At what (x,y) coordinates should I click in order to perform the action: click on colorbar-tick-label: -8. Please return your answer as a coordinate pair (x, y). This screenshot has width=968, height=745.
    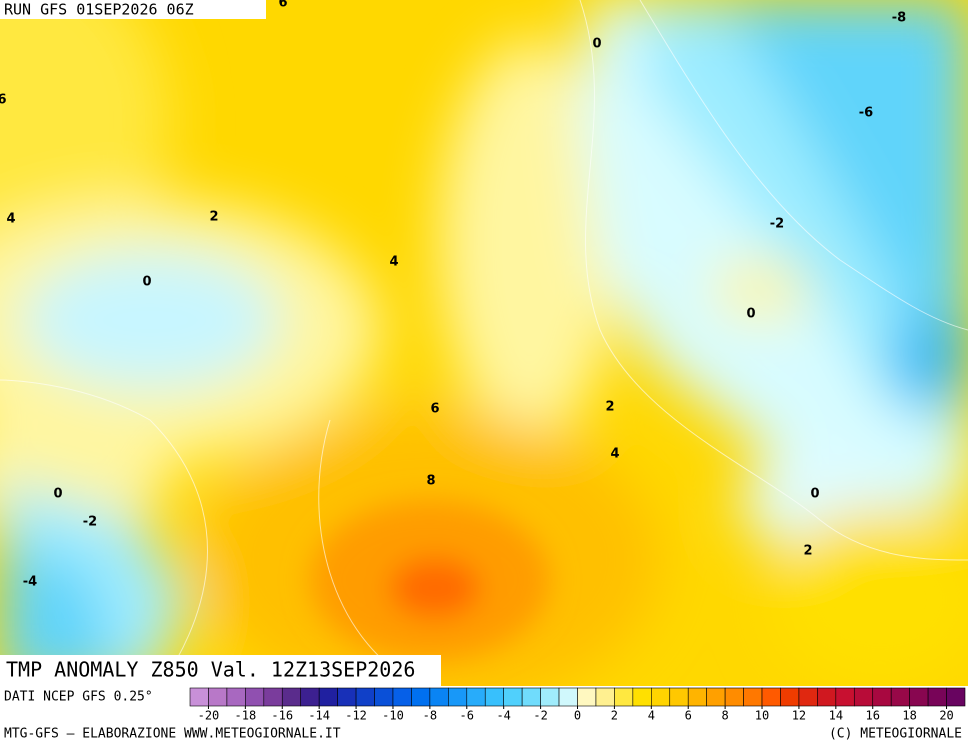
    Looking at the image, I should click on (430, 716).